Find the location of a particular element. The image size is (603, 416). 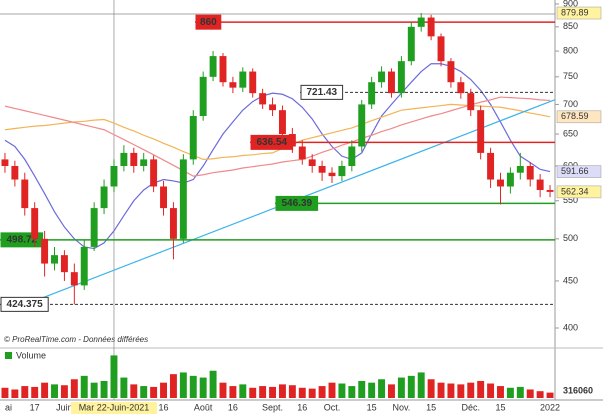

y-tick-label: 450 is located at coordinates (570, 280).